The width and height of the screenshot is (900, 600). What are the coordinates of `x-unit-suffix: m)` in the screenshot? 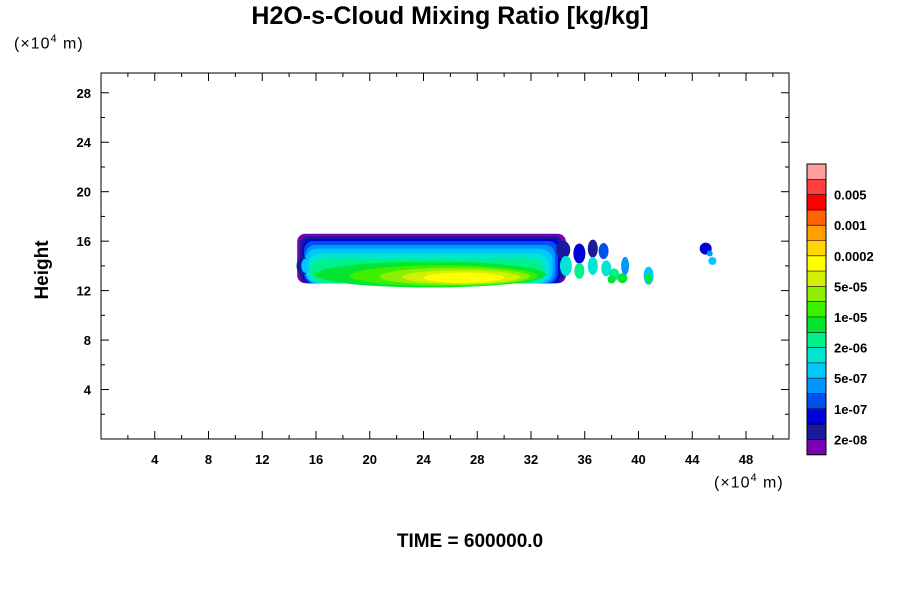 It's located at (770, 483).